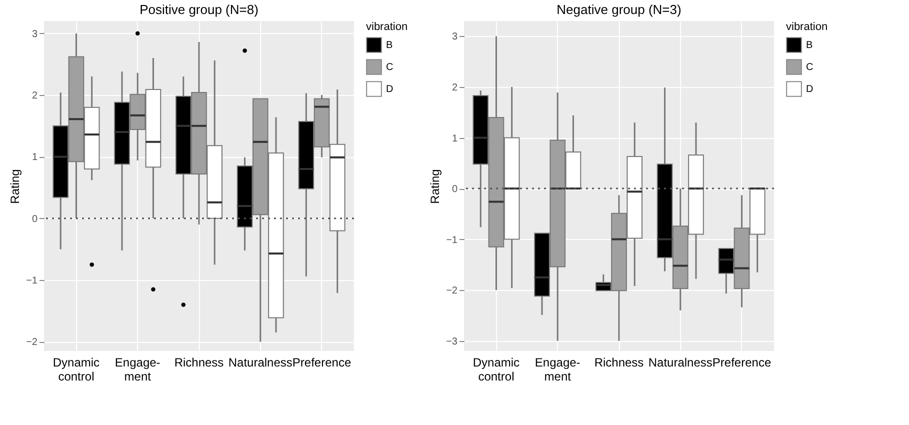 The width and height of the screenshot is (909, 425). Describe the element at coordinates (619, 9) in the screenshot. I see `chart-title: Negative group (N=3)` at that location.